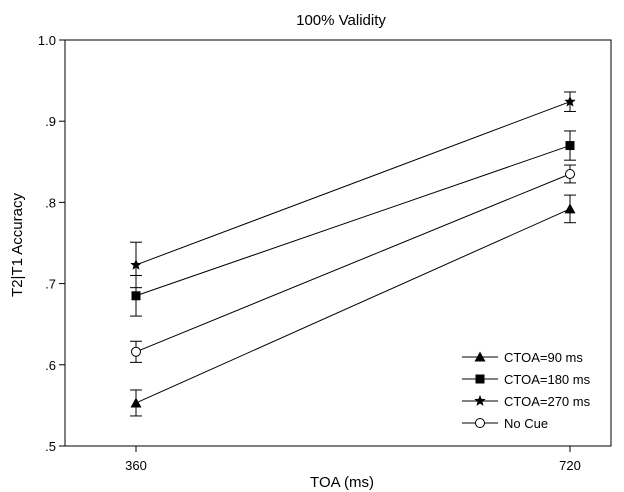  What do you see at coordinates (570, 465) in the screenshot?
I see `x-tick-label: 720` at bounding box center [570, 465].